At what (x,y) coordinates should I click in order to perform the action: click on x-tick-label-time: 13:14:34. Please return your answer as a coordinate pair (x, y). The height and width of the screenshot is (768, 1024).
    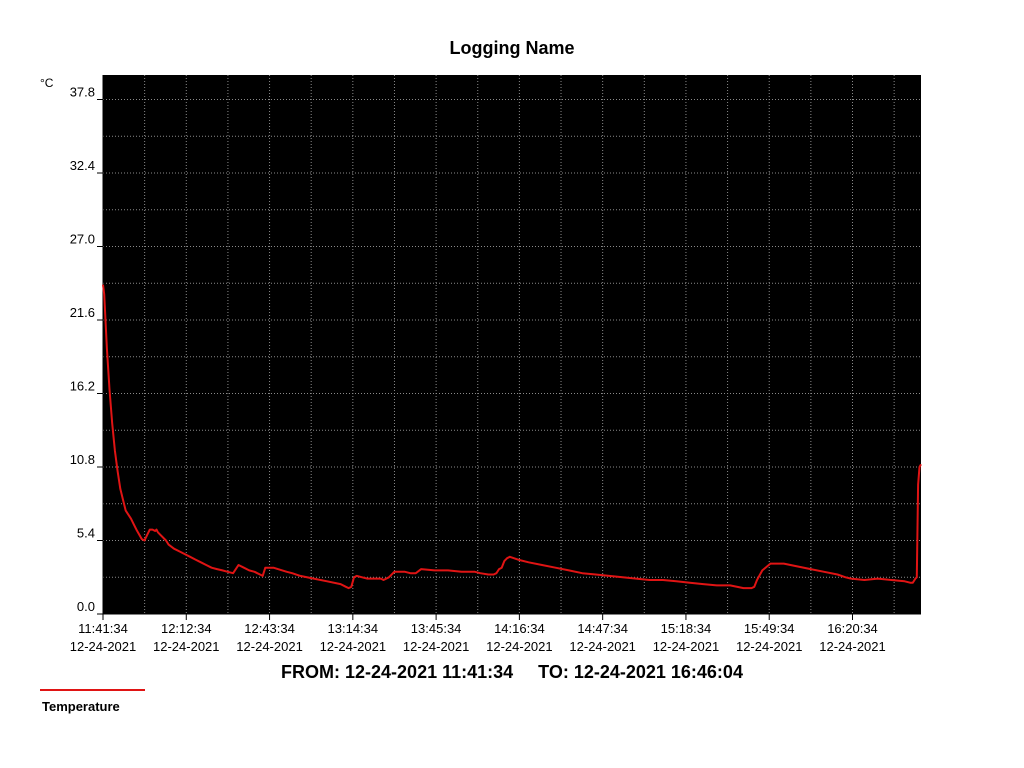
    Looking at the image, I should click on (353, 628).